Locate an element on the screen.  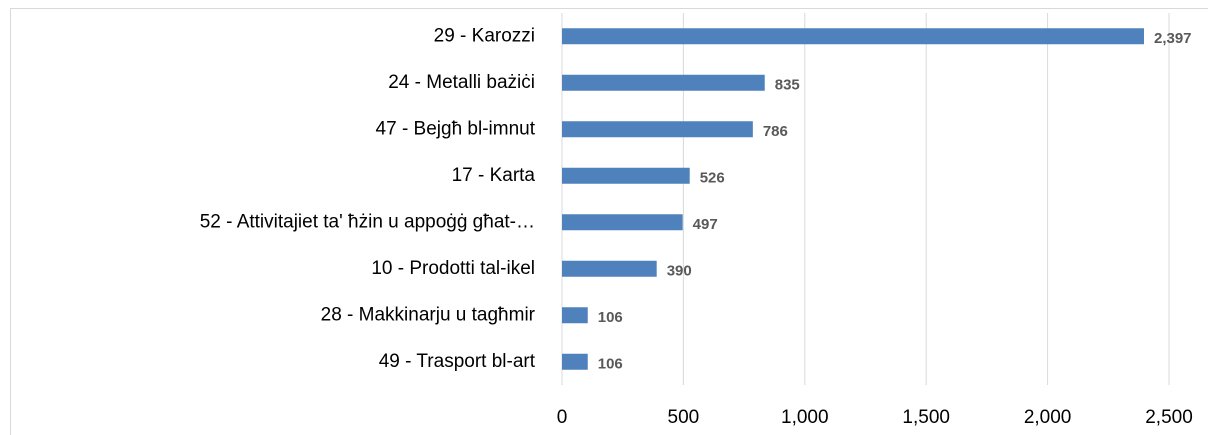
x-tick-label: 2,000 is located at coordinates (1048, 417).